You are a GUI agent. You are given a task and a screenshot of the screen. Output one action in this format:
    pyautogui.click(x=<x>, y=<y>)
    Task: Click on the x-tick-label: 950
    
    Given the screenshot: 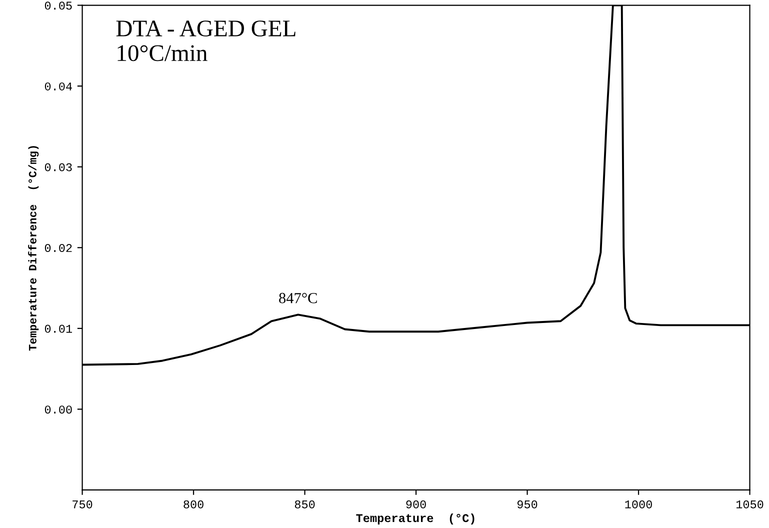 What is the action you would take?
    pyautogui.click(x=527, y=504)
    